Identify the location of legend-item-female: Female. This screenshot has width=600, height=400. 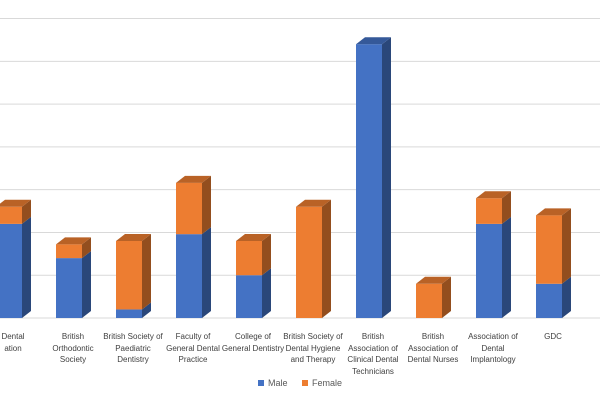
(322, 383).